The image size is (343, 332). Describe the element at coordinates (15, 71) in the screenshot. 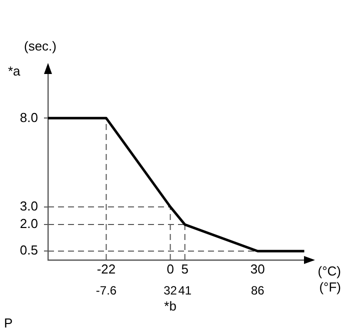

I see `text: *a` at that location.